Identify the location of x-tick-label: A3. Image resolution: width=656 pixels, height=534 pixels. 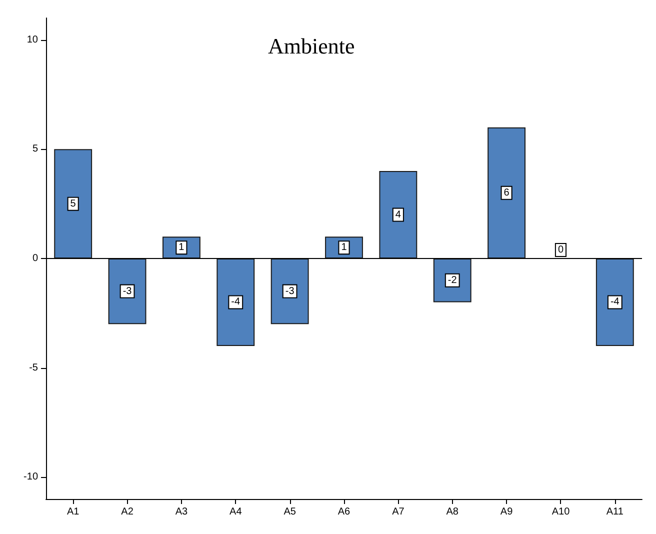
(181, 512).